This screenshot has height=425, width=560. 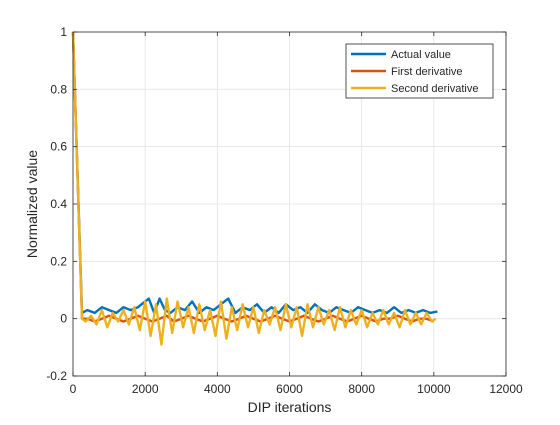 I want to click on y-axis-label: Normalized value, so click(x=32, y=204).